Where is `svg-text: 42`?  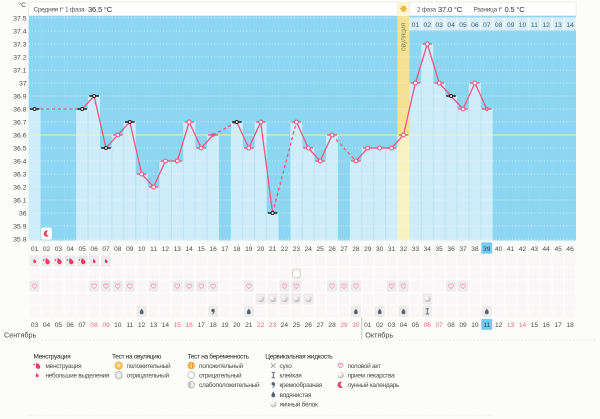 svg-text: 42 is located at coordinates (523, 249).